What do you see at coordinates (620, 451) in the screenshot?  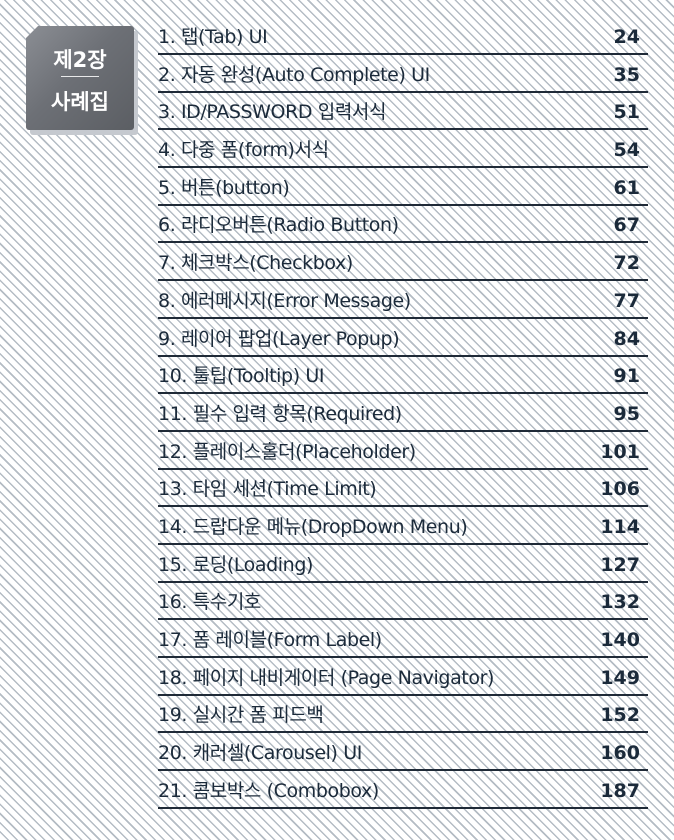 I see `toc-entry-page-number: 101` at bounding box center [620, 451].